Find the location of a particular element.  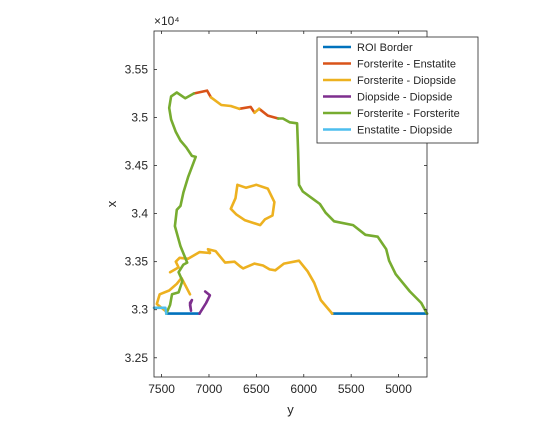

legend-entry-3: Forsterite - Diopside is located at coordinates (406, 81).